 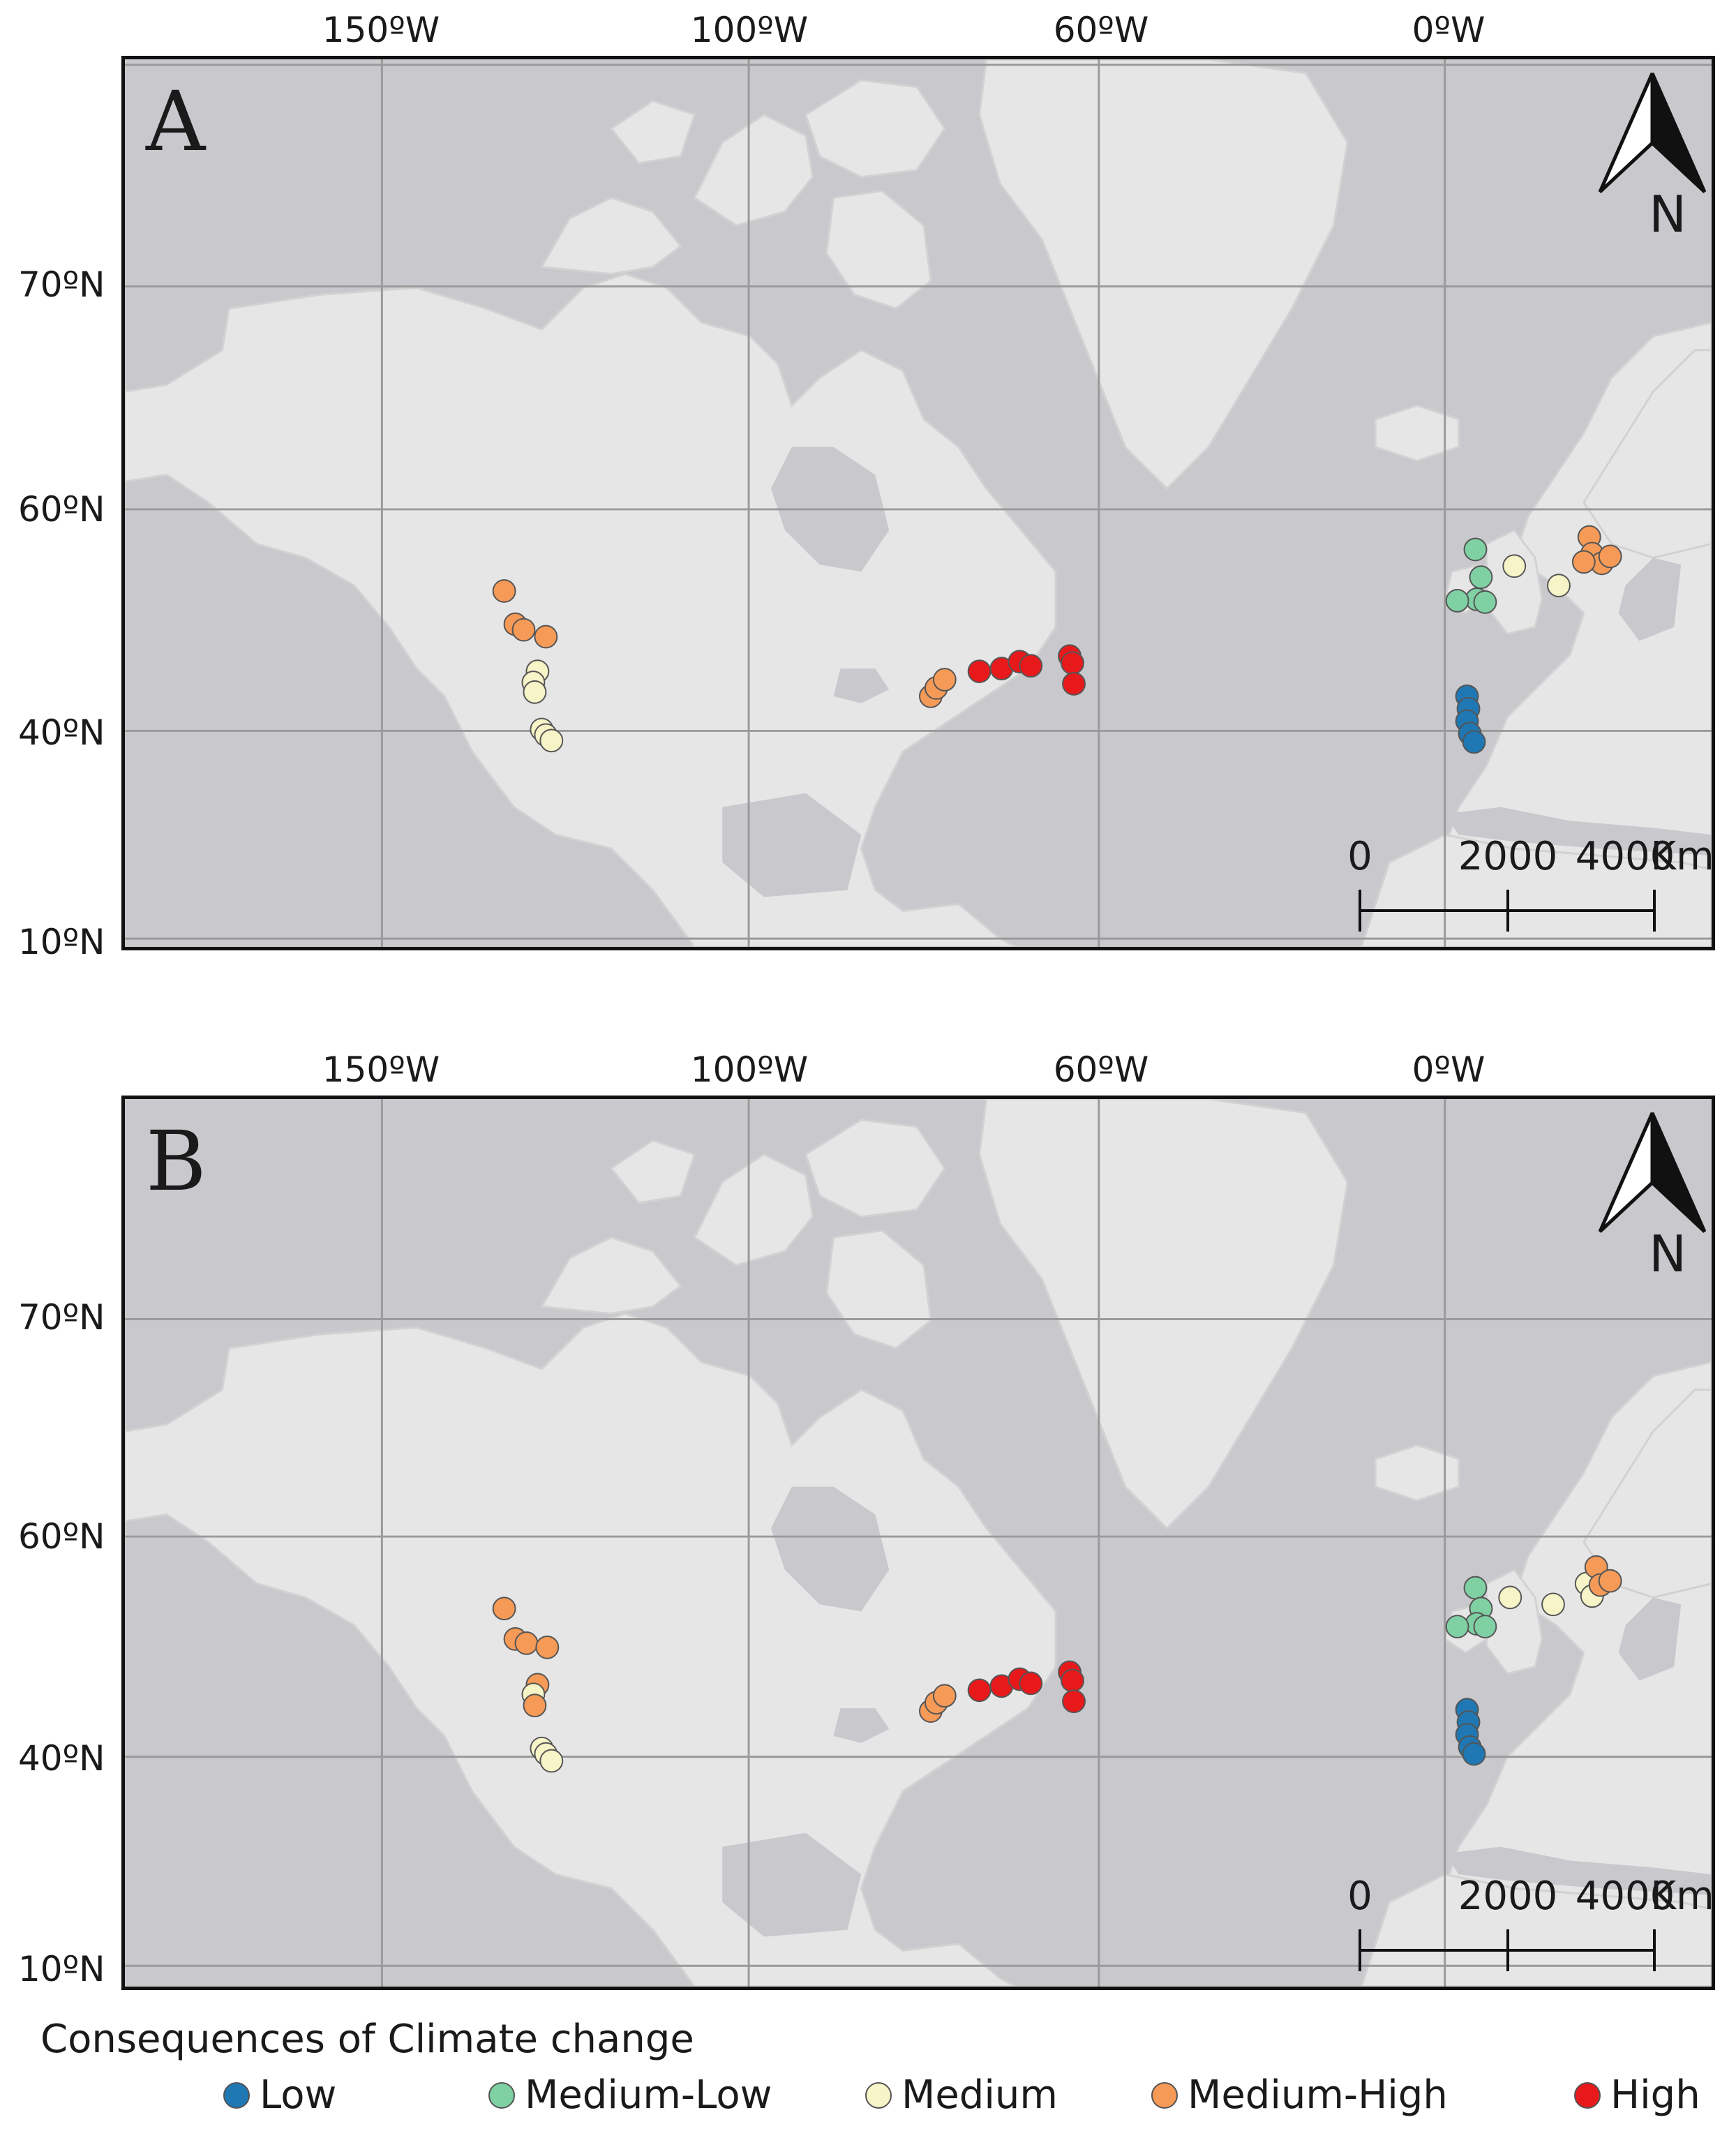 I want to click on lat-label-40n: 40ºN, so click(x=61, y=1759).